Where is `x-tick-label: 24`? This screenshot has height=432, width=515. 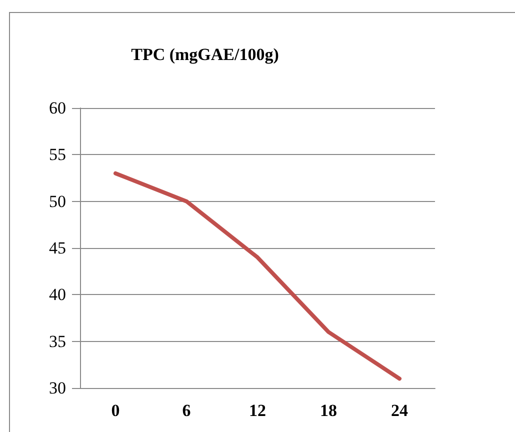 x-tick-label: 24 is located at coordinates (399, 410).